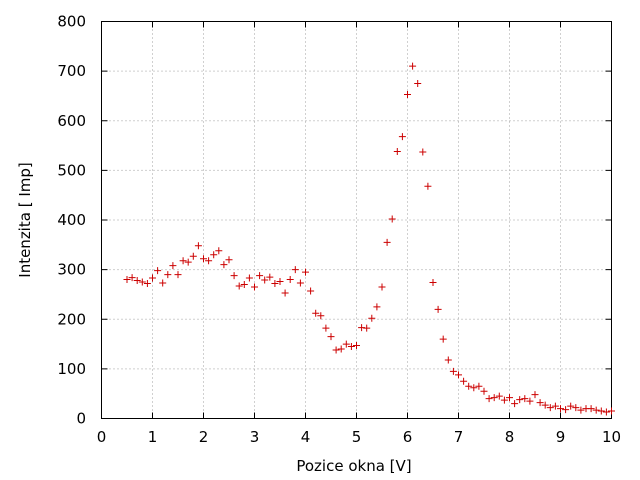 This screenshot has height=480, width=640. What do you see at coordinates (71, 71) in the screenshot?
I see `y-tick-label: 700` at bounding box center [71, 71].